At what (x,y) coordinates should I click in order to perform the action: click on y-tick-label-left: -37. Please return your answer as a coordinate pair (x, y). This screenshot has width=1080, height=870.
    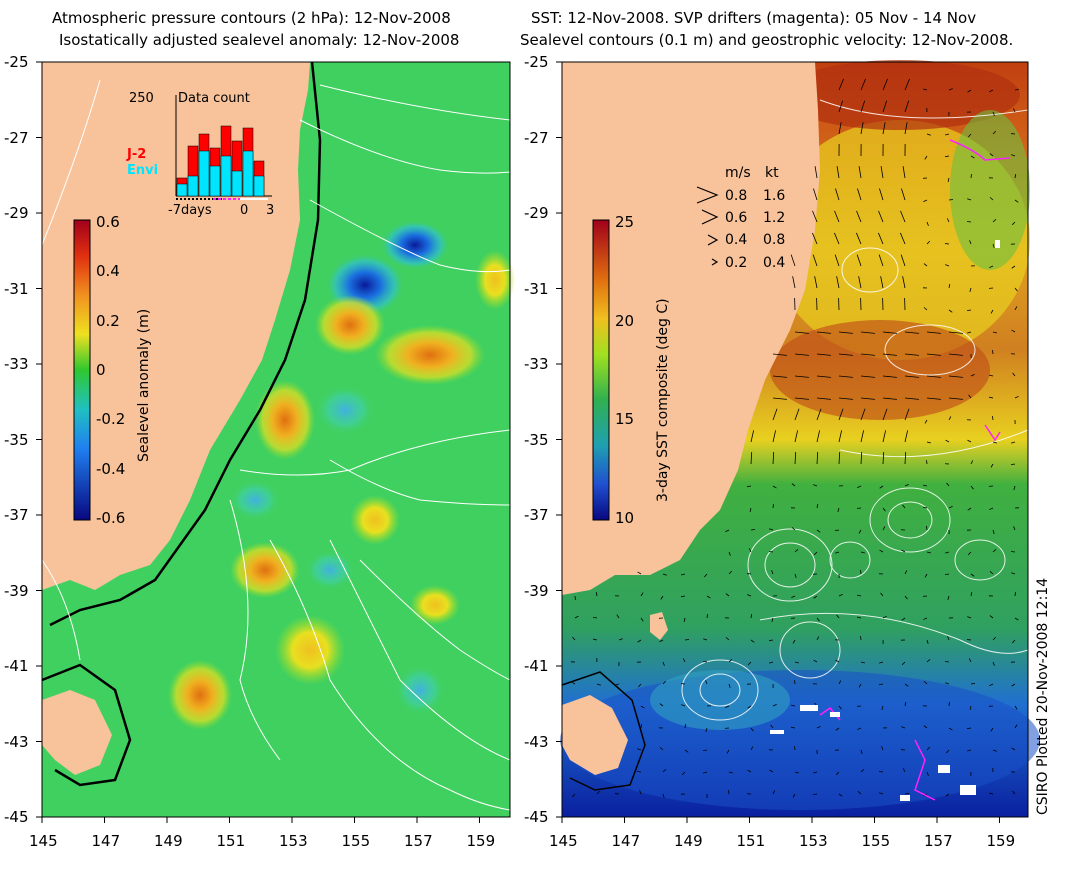
    Looking at the image, I should click on (16, 515).